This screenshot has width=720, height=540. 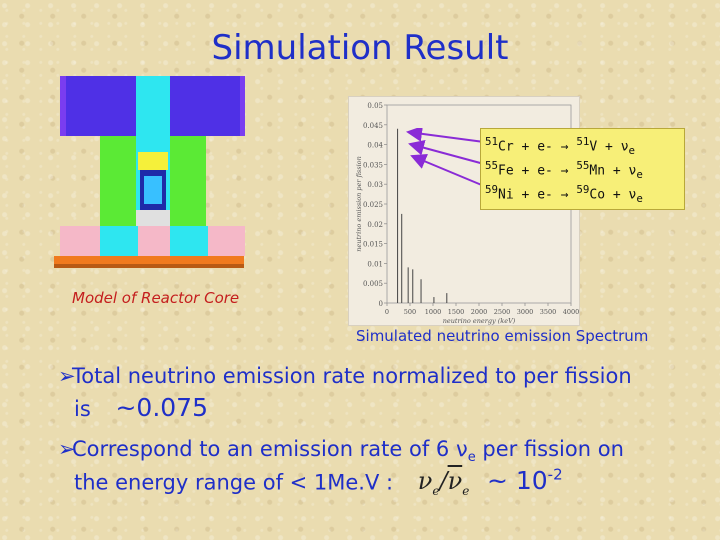 I want to click on bullet-2-text-post: per fission on, so click(x=549, y=449).